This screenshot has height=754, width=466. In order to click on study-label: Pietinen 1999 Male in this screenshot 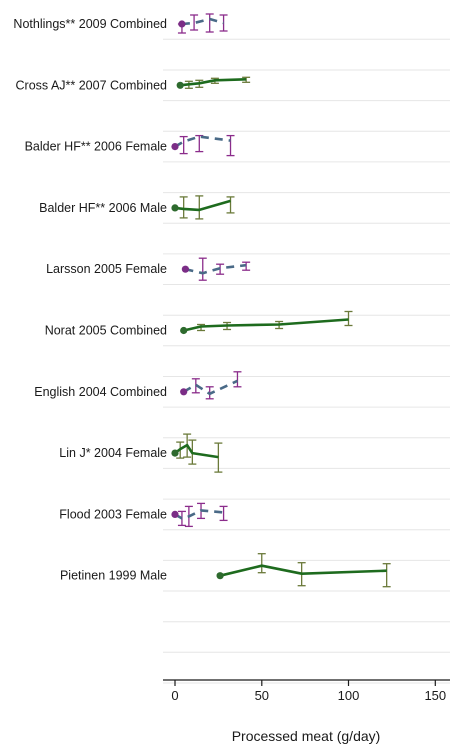, I will do `click(113, 576)`.